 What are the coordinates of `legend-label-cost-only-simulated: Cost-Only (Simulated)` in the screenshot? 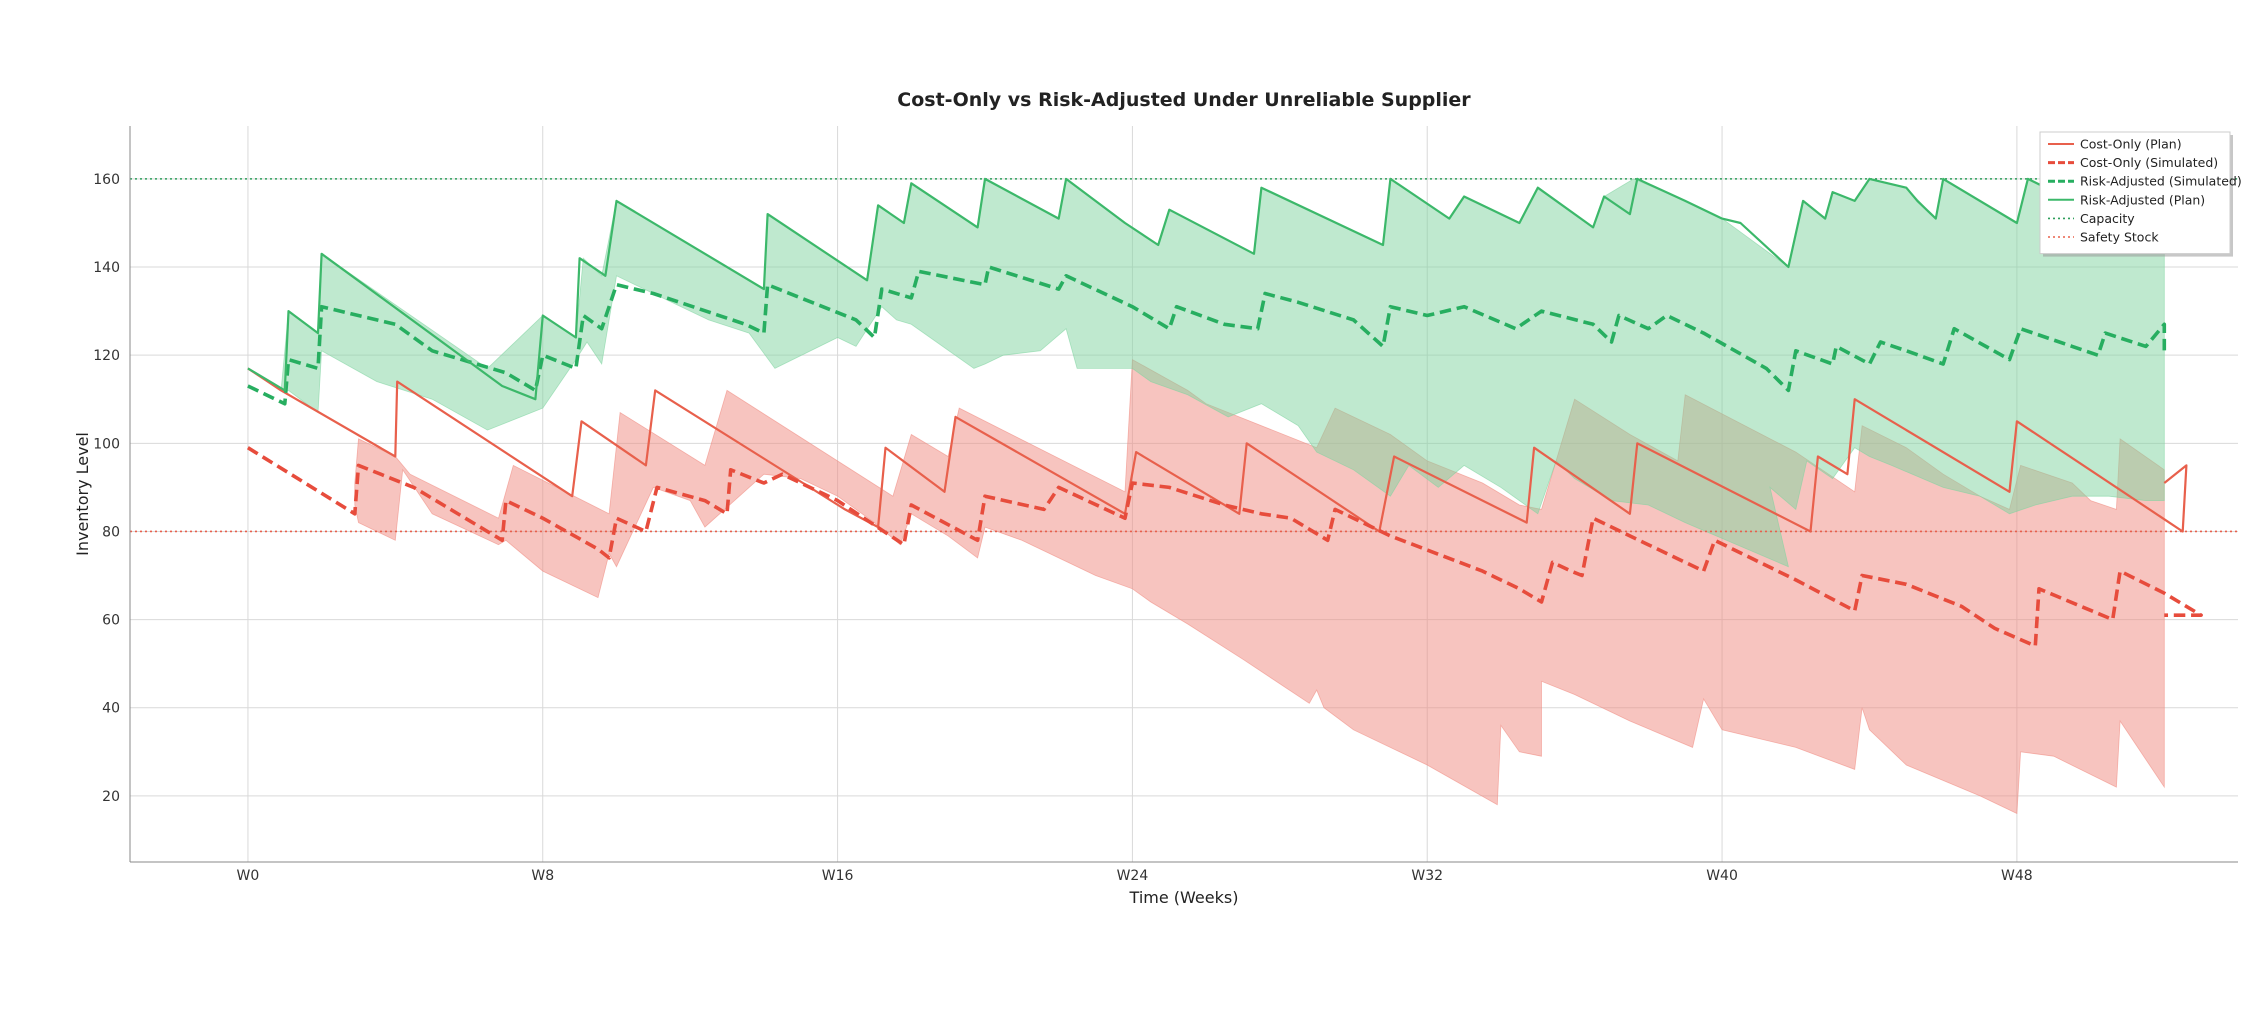 It's located at (2149, 162).